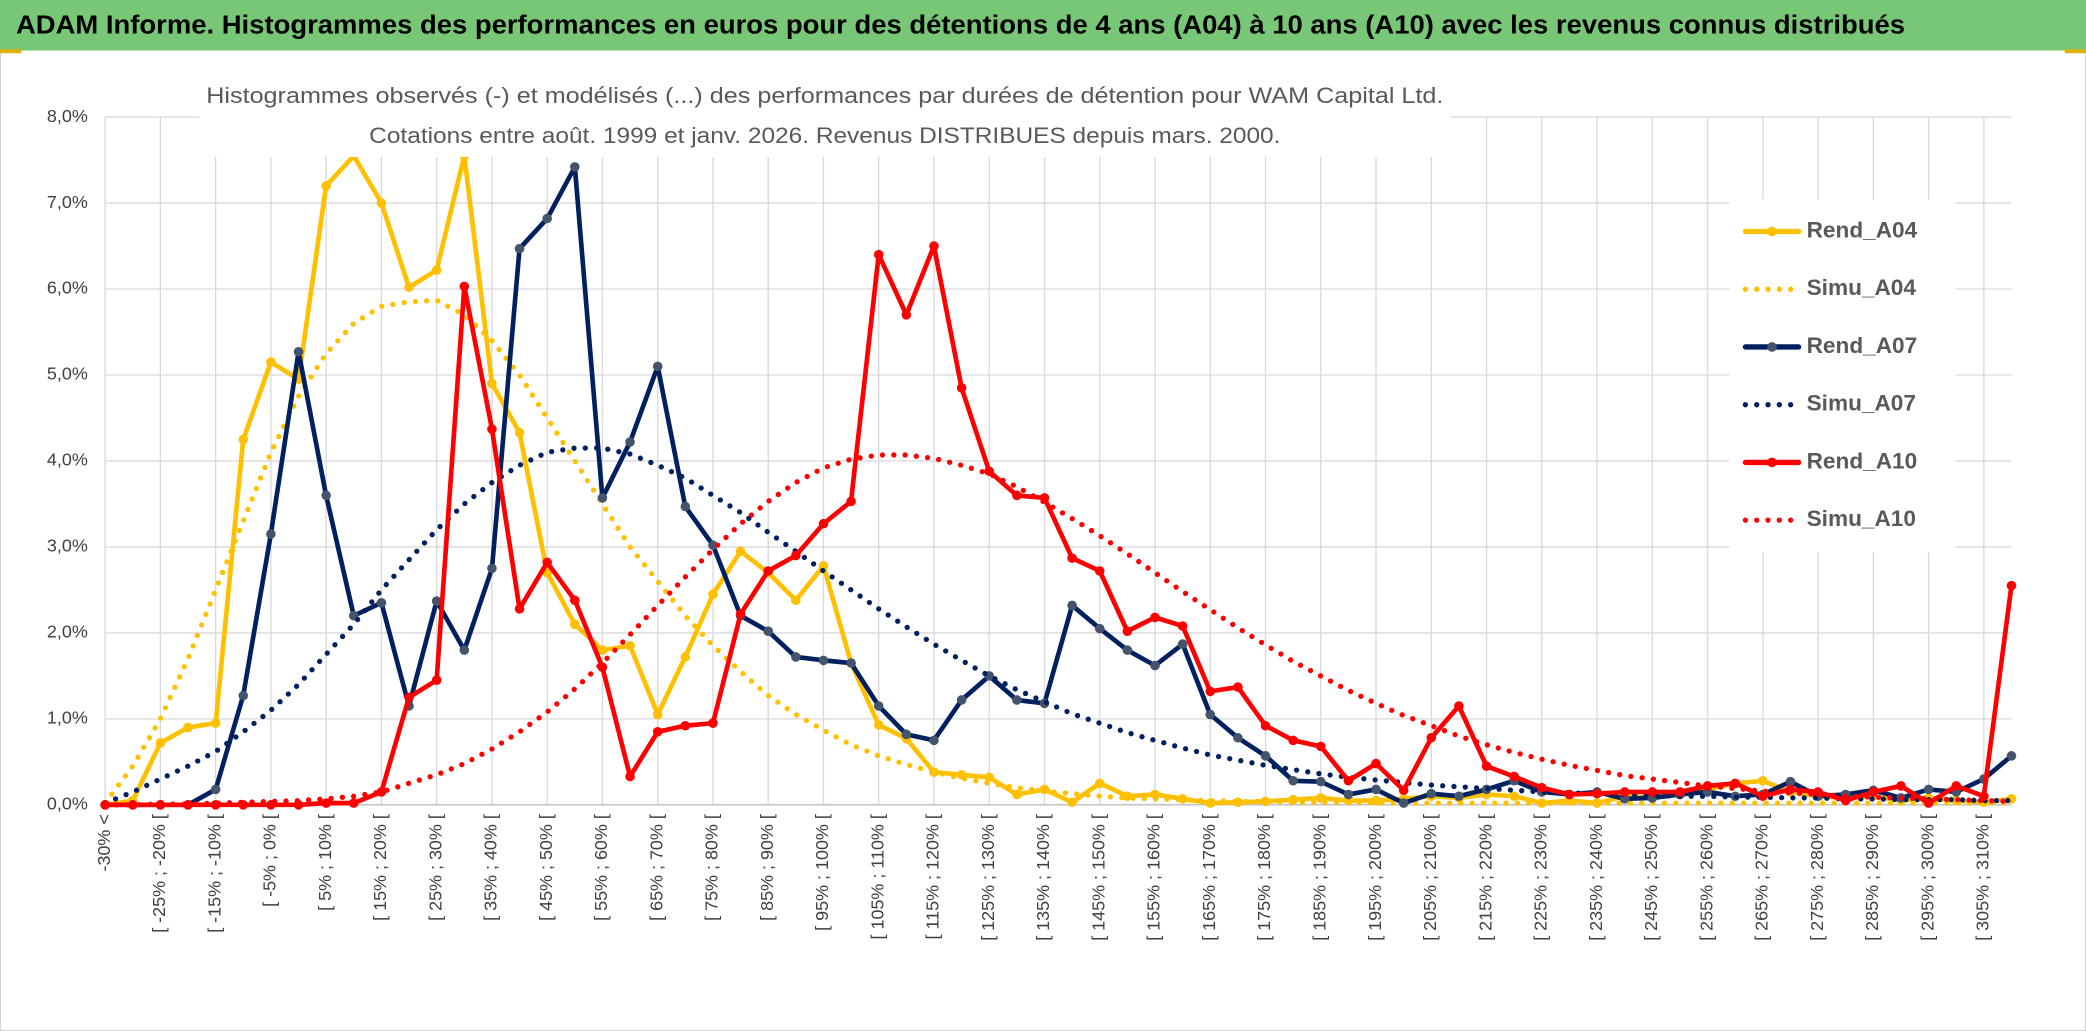  What do you see at coordinates (1817, 877) in the screenshot?
I see `x-tick-label: [ 275% ; 280% [` at bounding box center [1817, 877].